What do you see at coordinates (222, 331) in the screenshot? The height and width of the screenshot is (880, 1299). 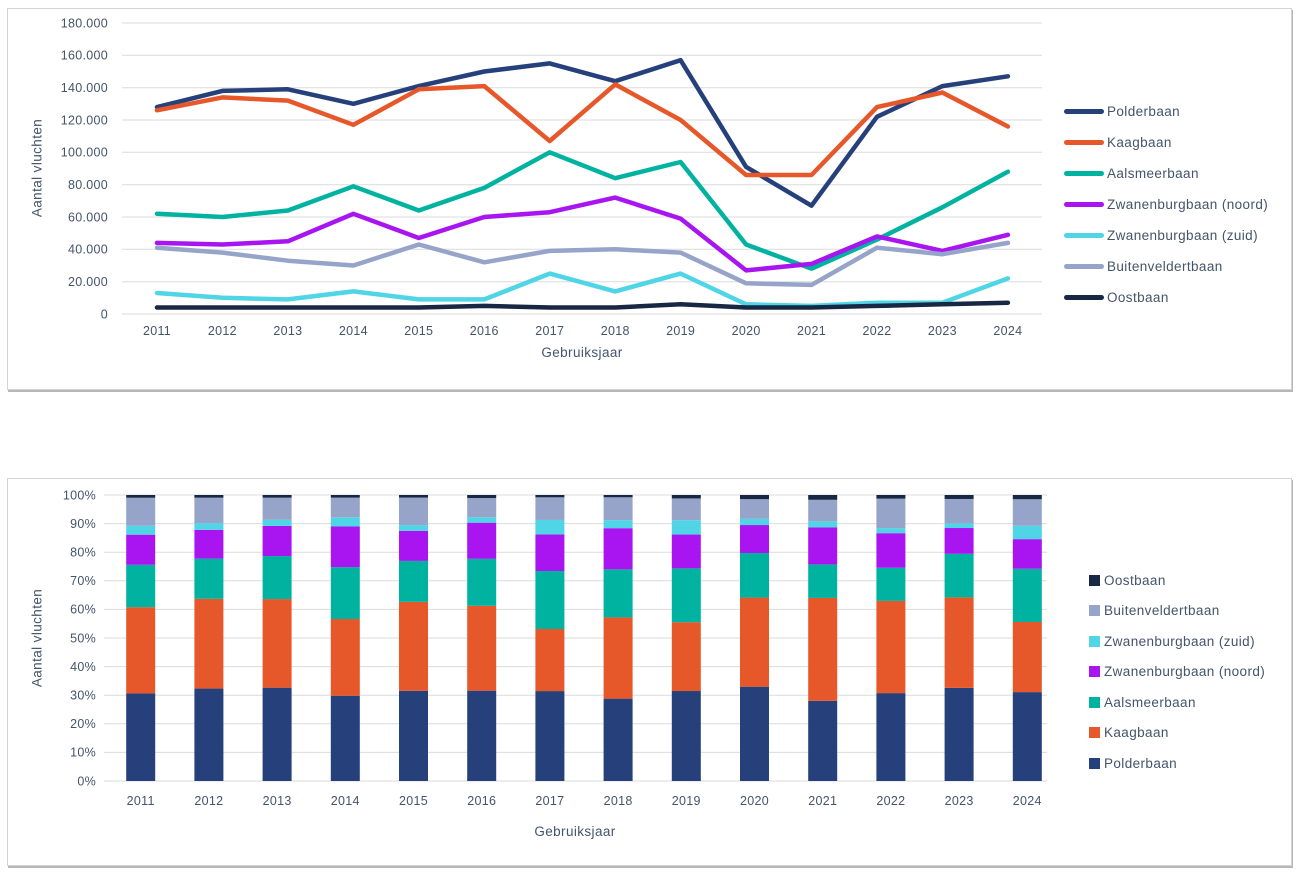 I see `x-tick-label: 2012` at bounding box center [222, 331].